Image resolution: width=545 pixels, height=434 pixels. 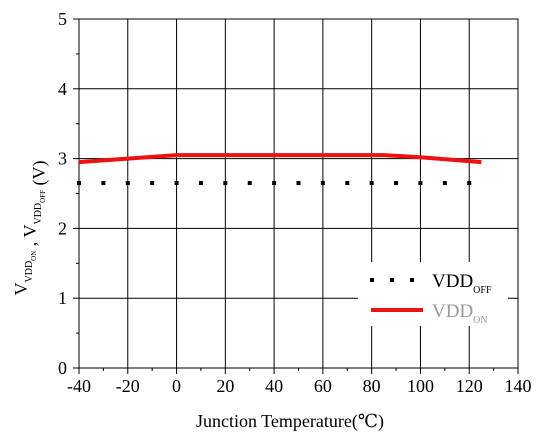 I want to click on y-tick-label: 1, so click(x=62, y=298).